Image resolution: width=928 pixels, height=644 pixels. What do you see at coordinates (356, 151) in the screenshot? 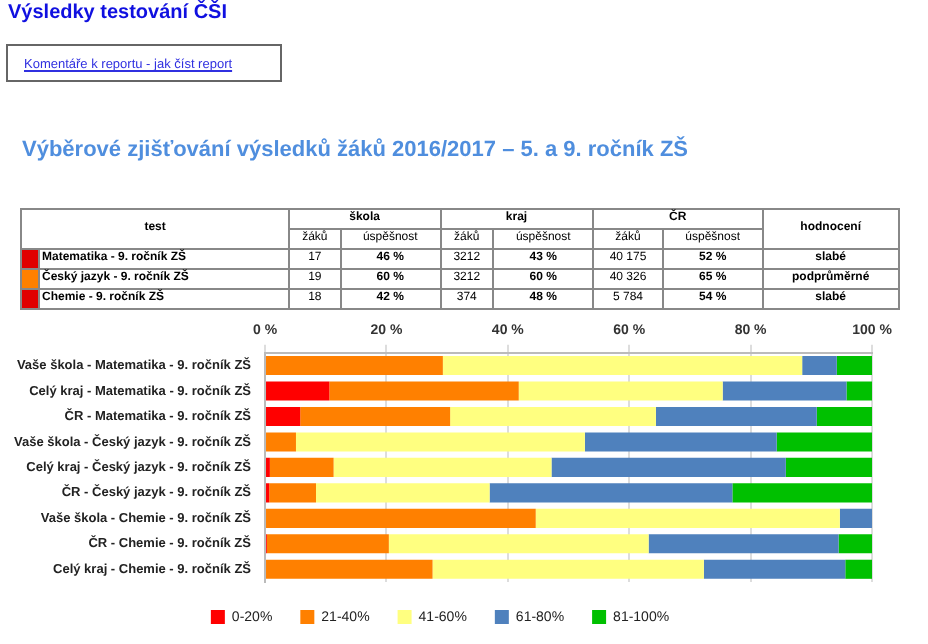
I see `text: Výběrové zjišťování výsledků žáků 2016/2017 – 5. a 9. ročník ZŠ` at bounding box center [356, 151].